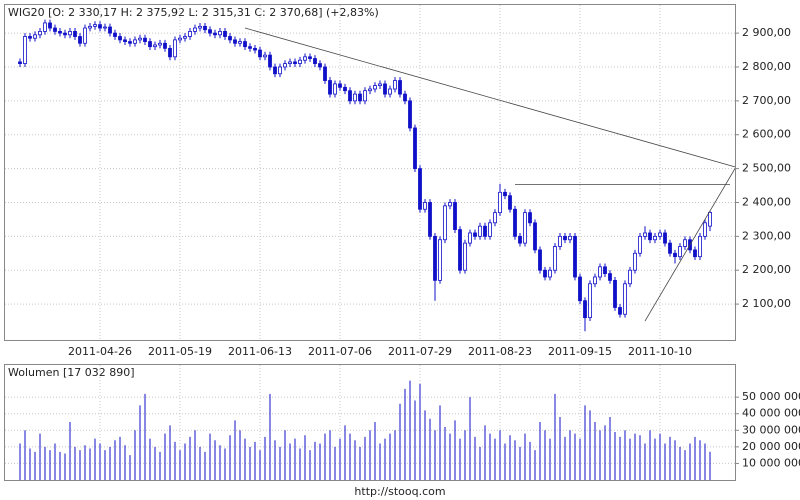 Image resolution: width=800 pixels, height=500 pixels. Describe the element at coordinates (771, 446) in the screenshot. I see `y-tick-label: 20 000 000` at that location.